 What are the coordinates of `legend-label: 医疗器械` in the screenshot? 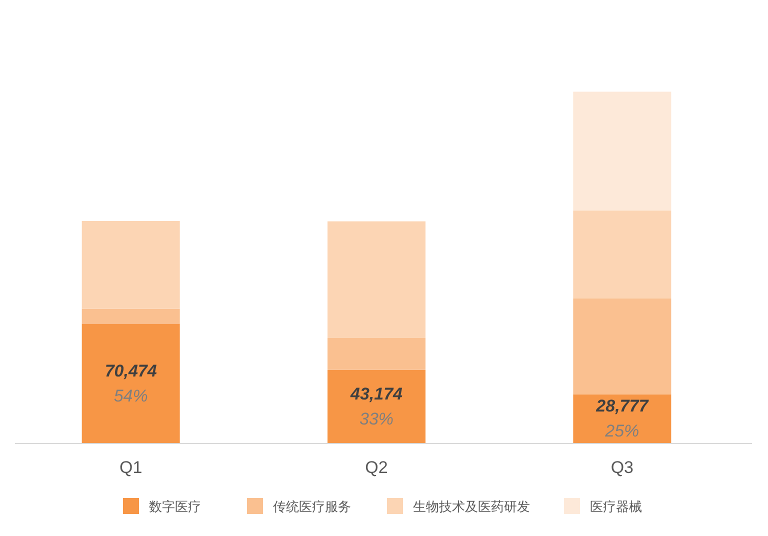 It's located at (616, 506).